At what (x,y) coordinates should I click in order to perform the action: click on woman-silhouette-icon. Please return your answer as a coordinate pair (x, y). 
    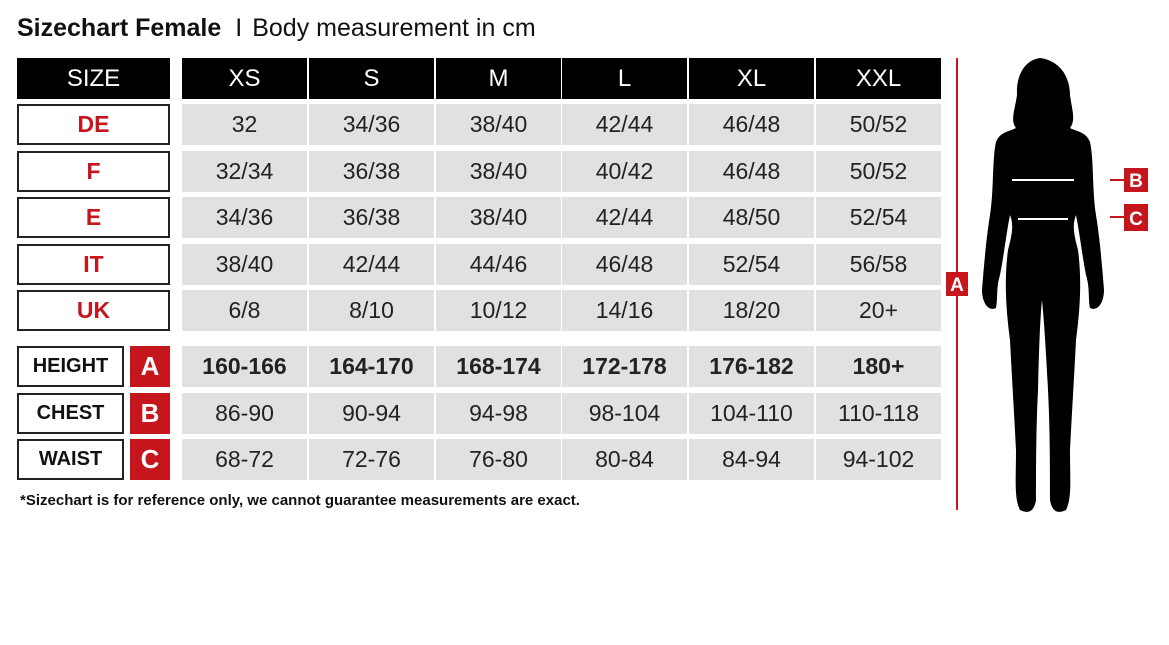
    Looking at the image, I should click on (1043, 285).